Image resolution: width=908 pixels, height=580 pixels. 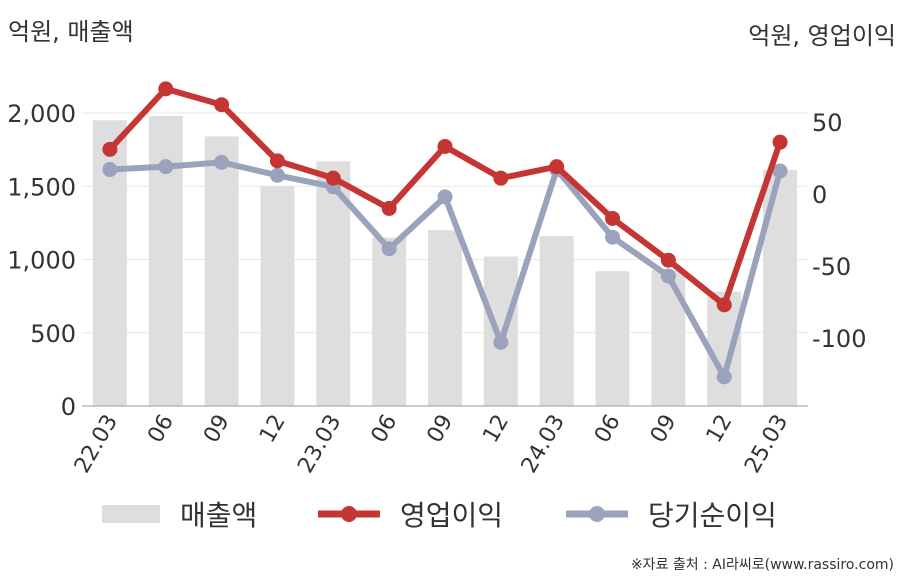 What do you see at coordinates (41, 187) in the screenshot?
I see `left-tick-label: 1,500` at bounding box center [41, 187].